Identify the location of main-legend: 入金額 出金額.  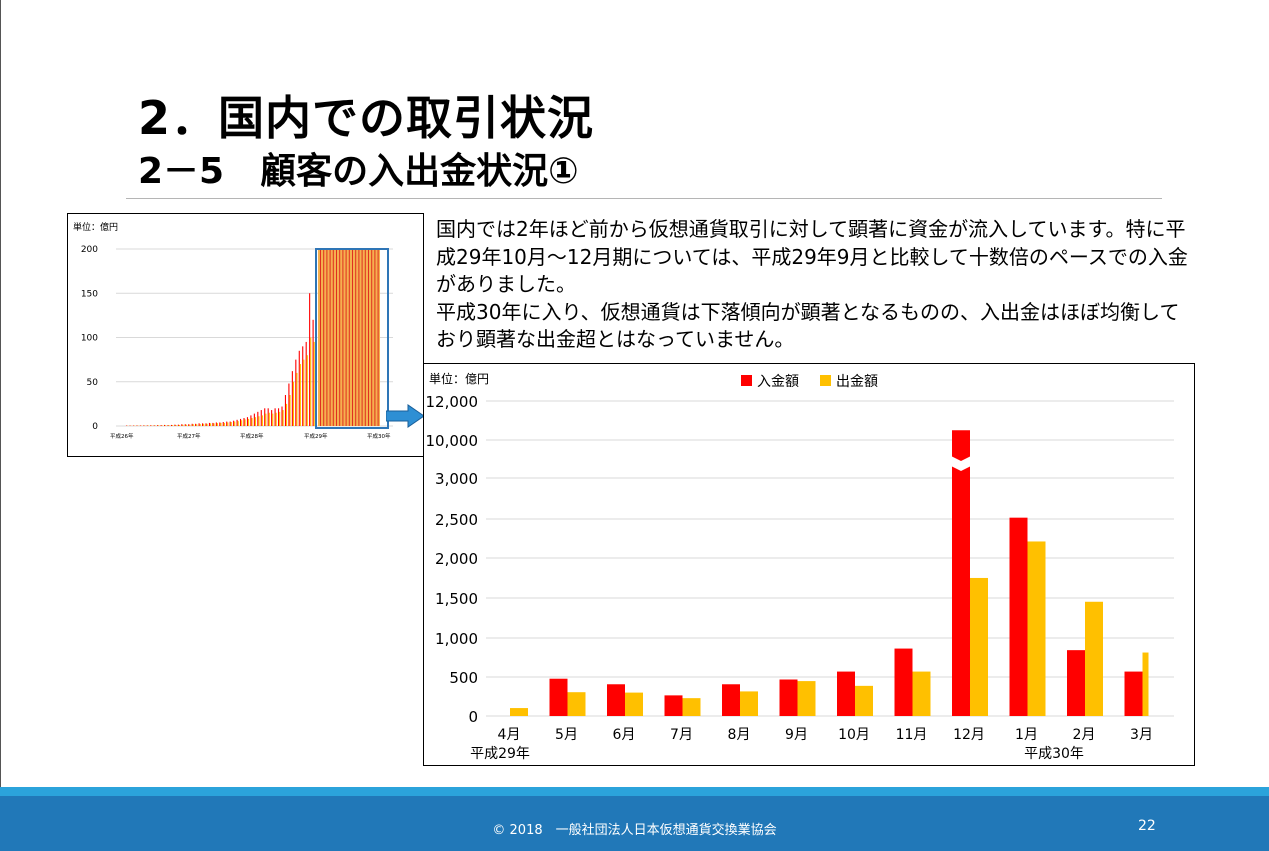
(809, 382).